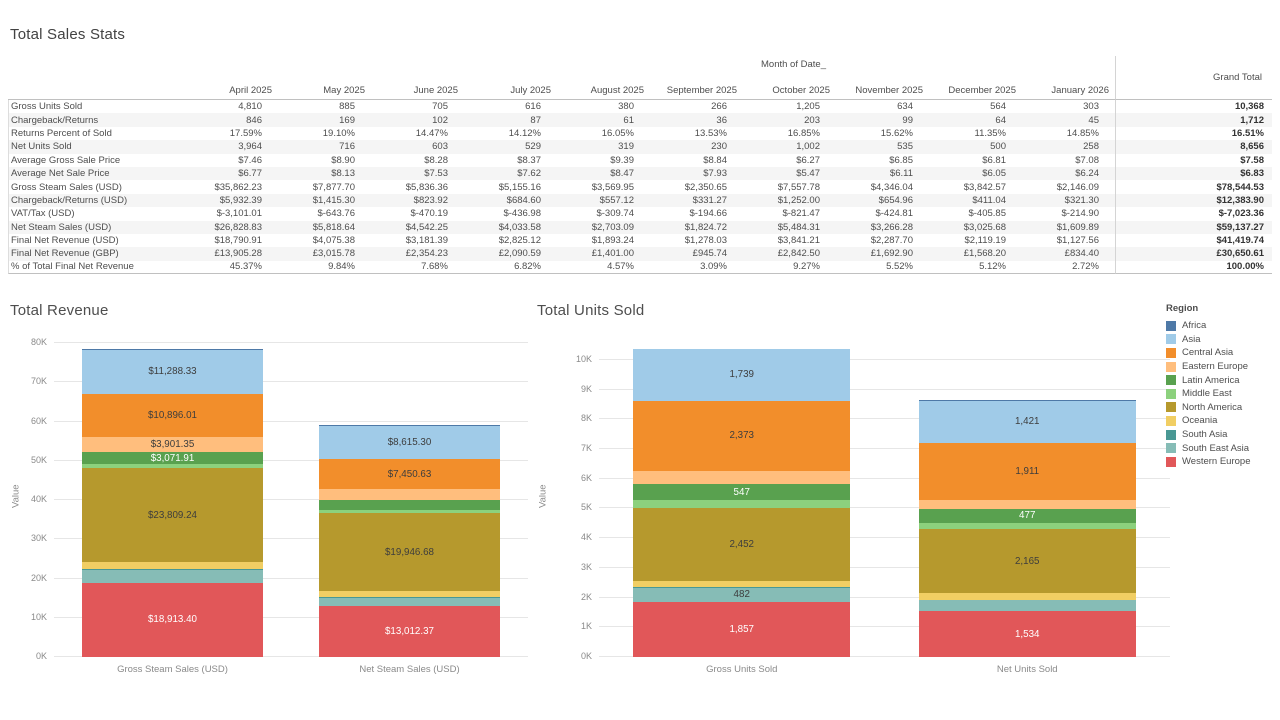  What do you see at coordinates (172, 569) in the screenshot?
I see `bar-segment-south-asia` at bounding box center [172, 569].